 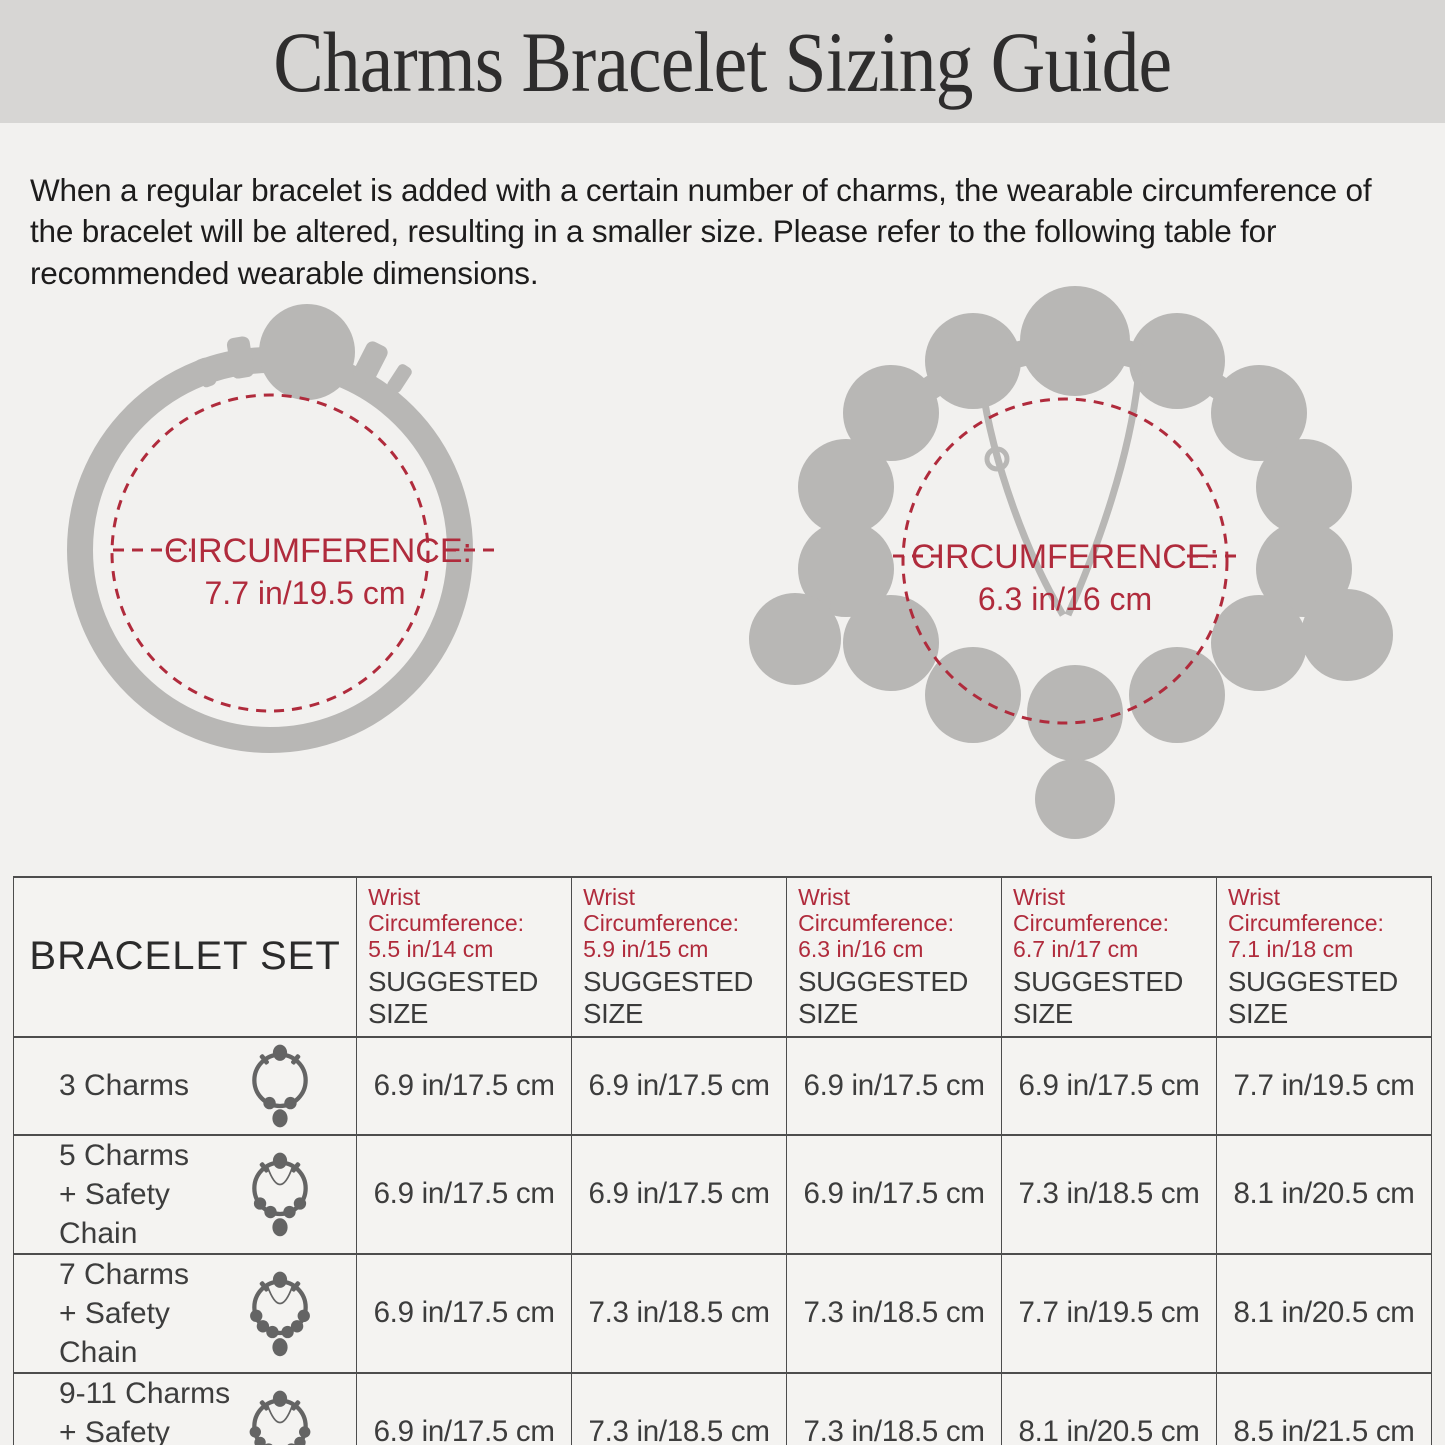 I want to click on dangle-charm-right, so click(x=1347, y=635).